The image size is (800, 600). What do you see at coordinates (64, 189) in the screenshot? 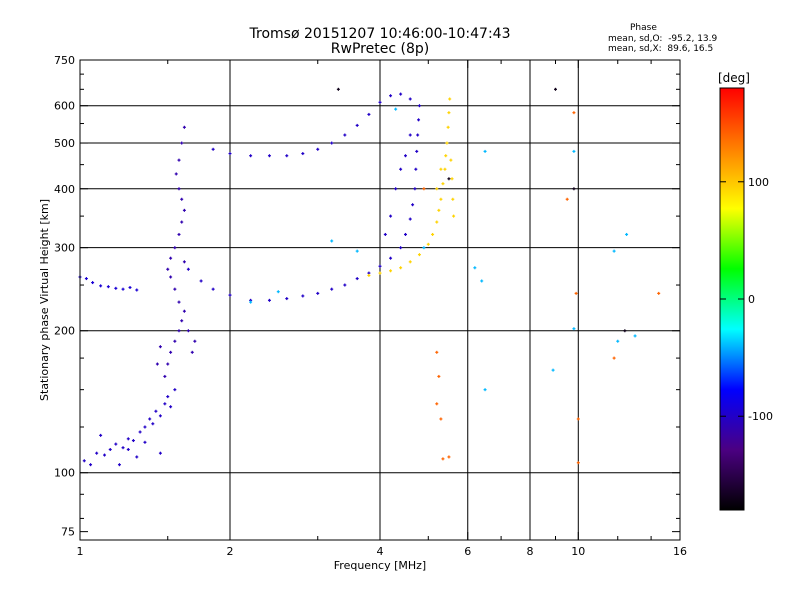
I see `y-tick-label: 400` at bounding box center [64, 189].